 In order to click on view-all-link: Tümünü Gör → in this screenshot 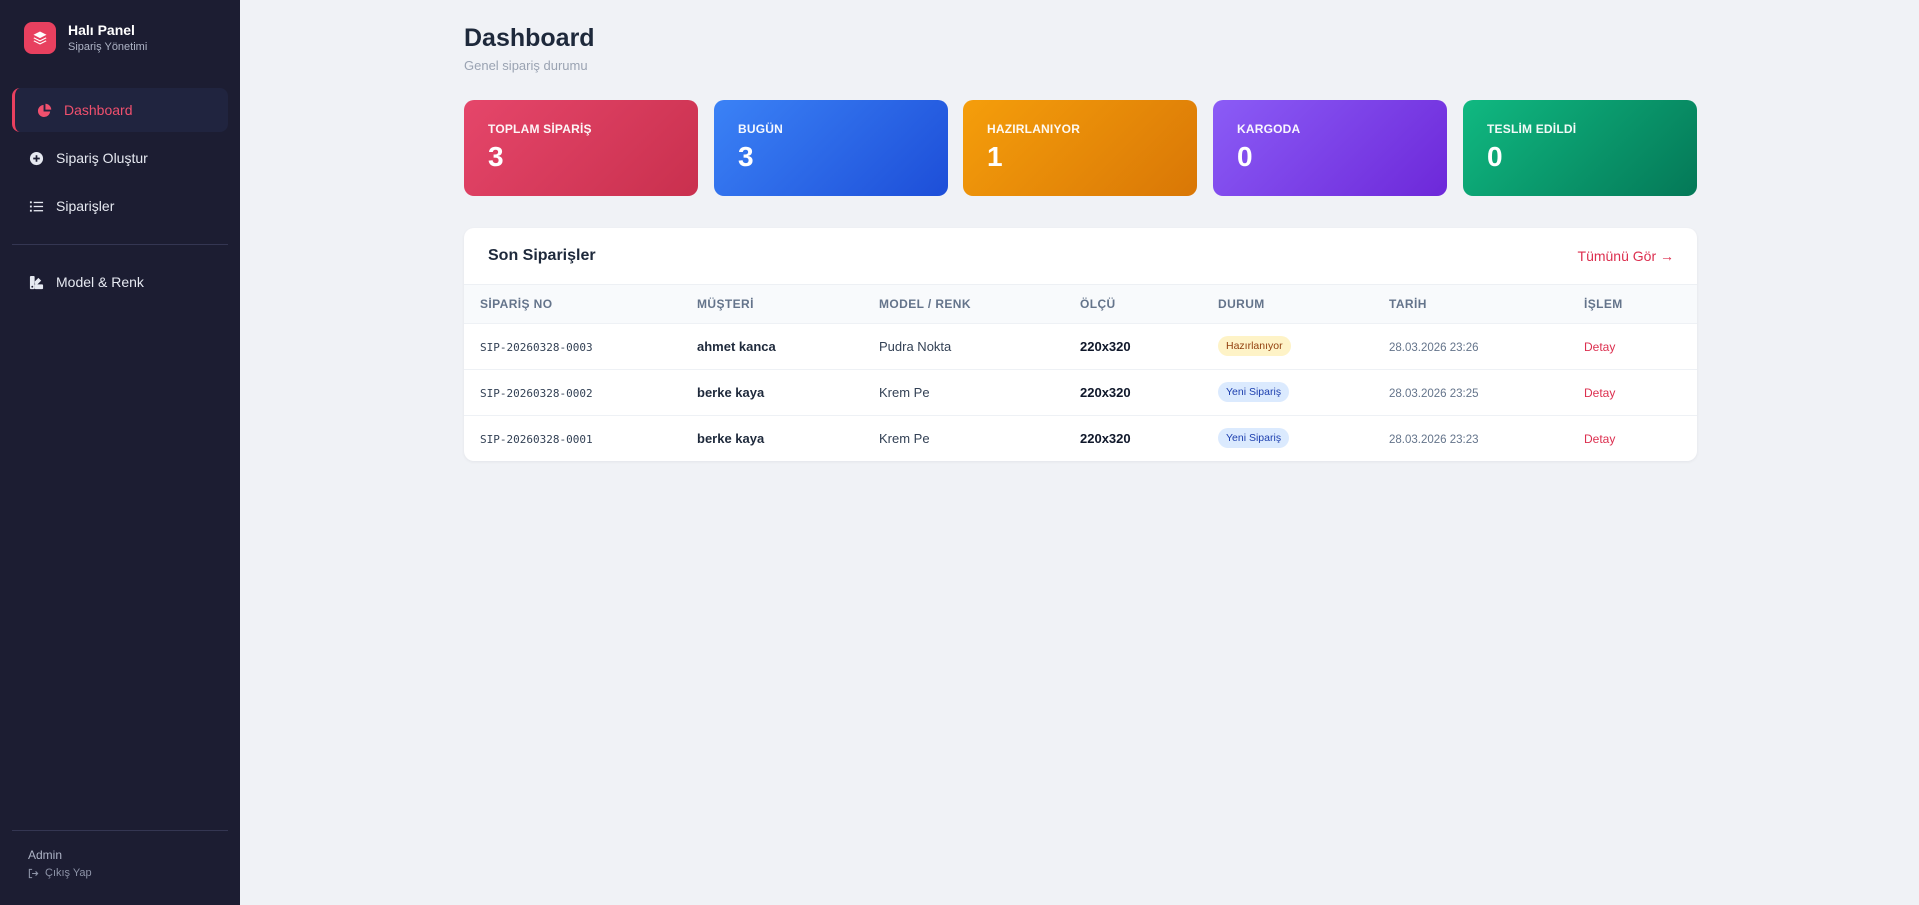, I will do `click(1625, 256)`.